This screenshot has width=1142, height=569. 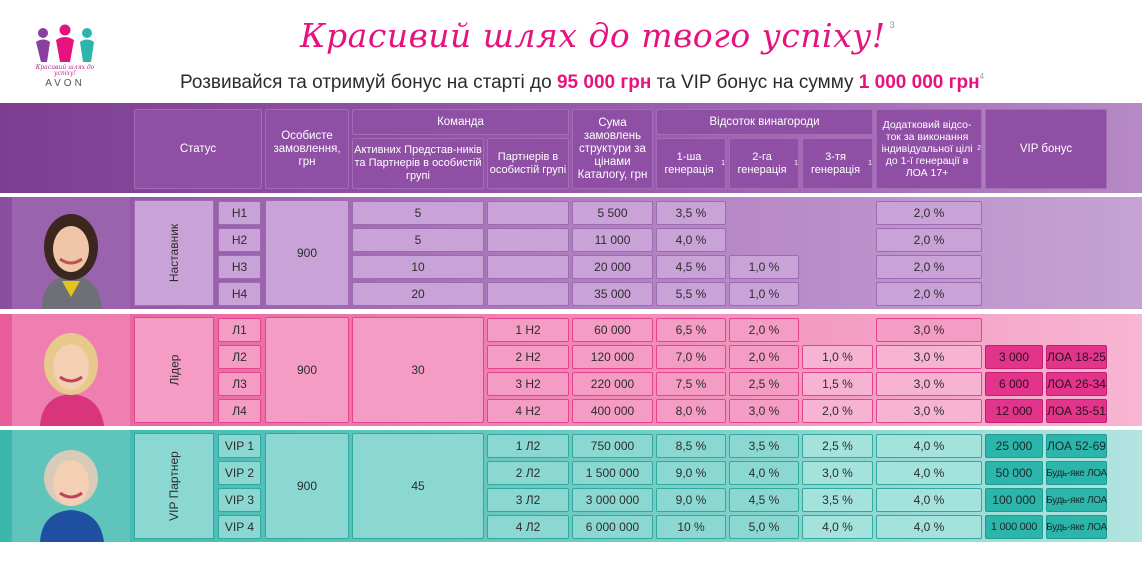 What do you see at coordinates (691, 330) in the screenshot?
I see `leader-row-1-gen1: 6,5 %` at bounding box center [691, 330].